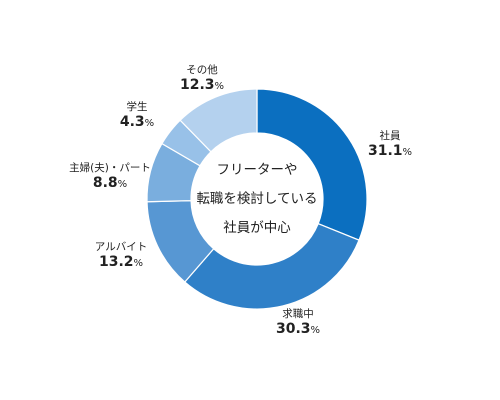 The height and width of the screenshot is (400, 500). I want to click on slice-value: 30.3%, so click(298, 329).